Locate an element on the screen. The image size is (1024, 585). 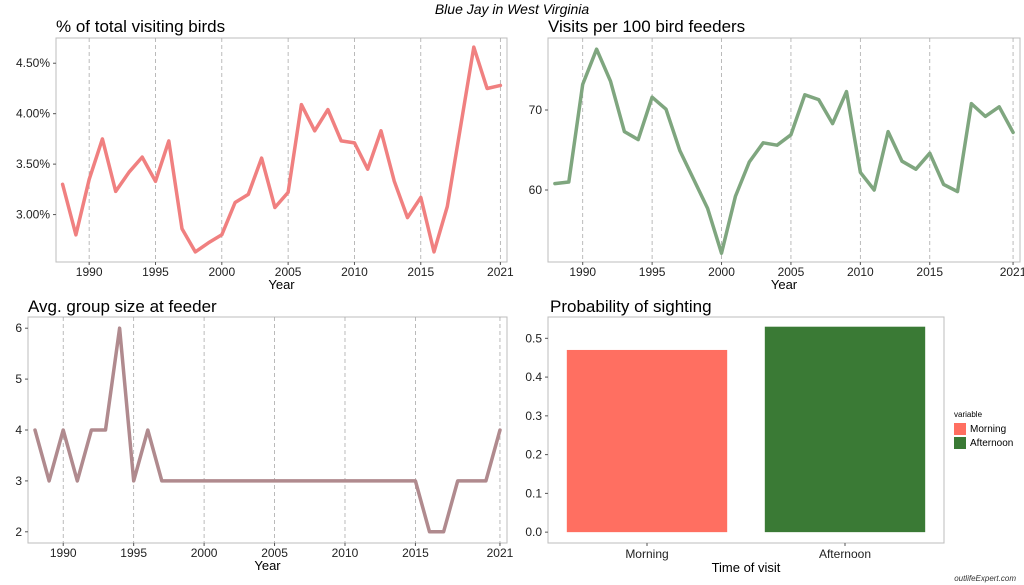
y-tick-label: 3.00% is located at coordinates (33, 215).